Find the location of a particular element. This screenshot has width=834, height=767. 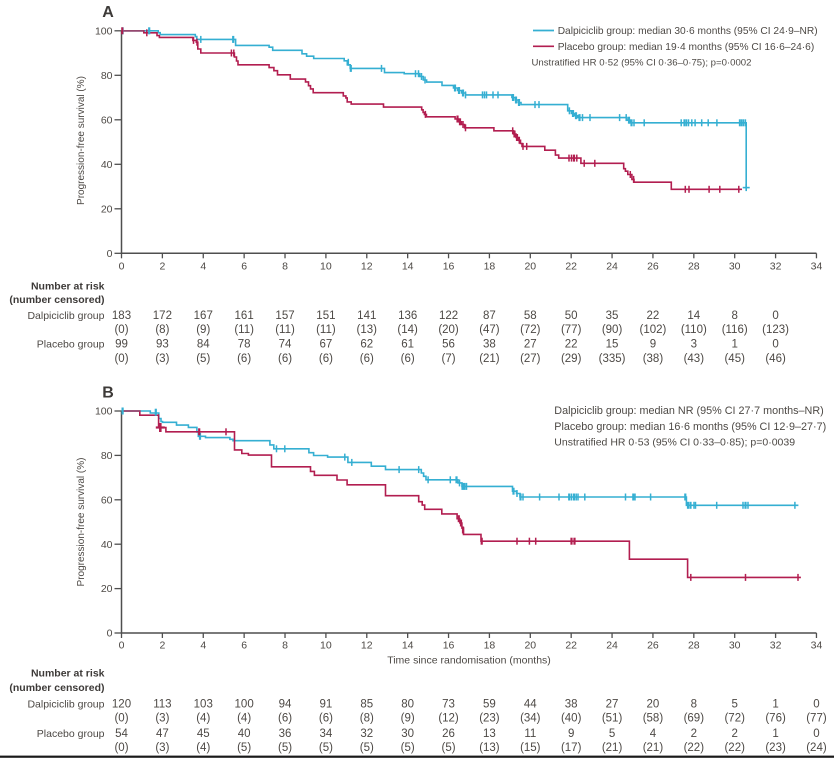

svg-text: (72) is located at coordinates (530, 330).